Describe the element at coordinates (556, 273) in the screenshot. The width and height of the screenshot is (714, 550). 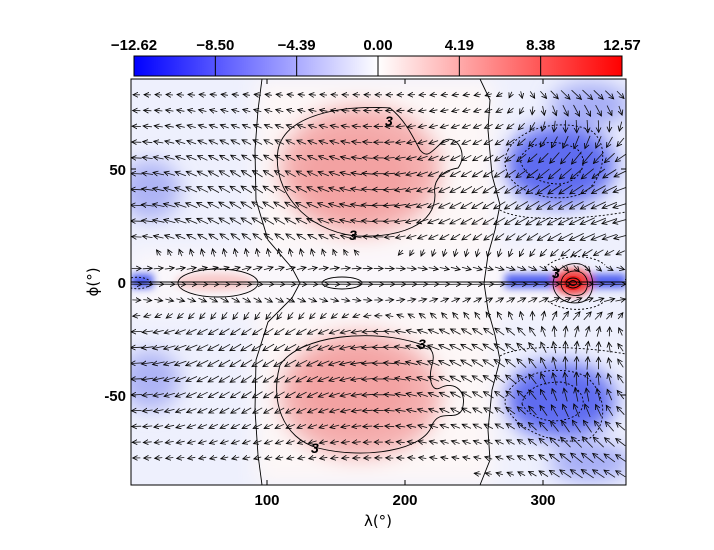
I see `contour-label: 3` at that location.